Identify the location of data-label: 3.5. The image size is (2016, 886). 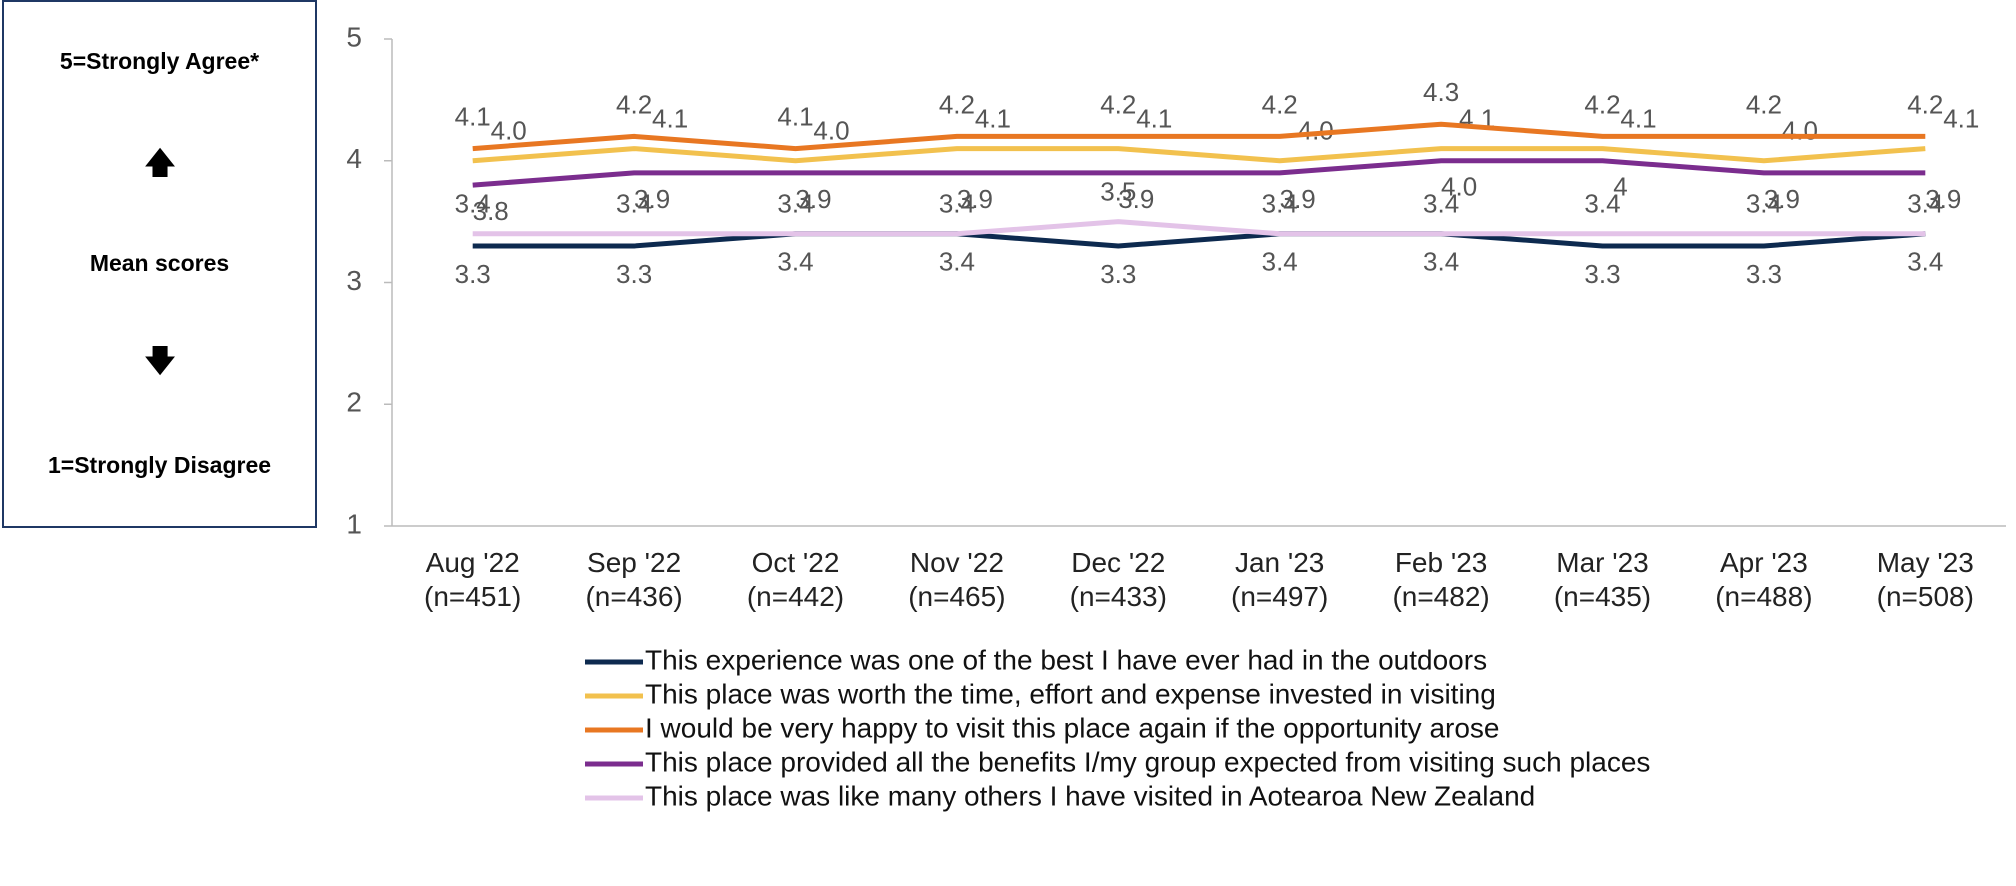
(1118, 192).